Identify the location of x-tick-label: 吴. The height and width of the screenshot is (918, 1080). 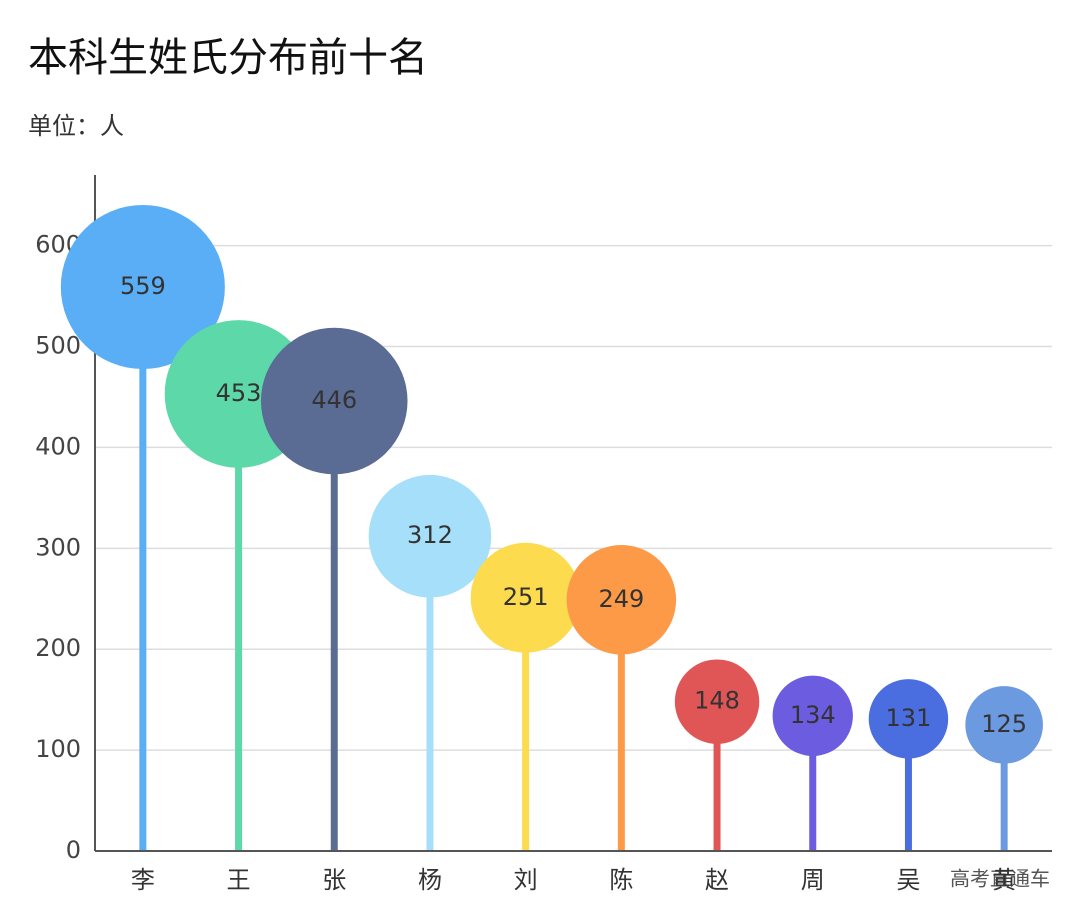
(908, 880).